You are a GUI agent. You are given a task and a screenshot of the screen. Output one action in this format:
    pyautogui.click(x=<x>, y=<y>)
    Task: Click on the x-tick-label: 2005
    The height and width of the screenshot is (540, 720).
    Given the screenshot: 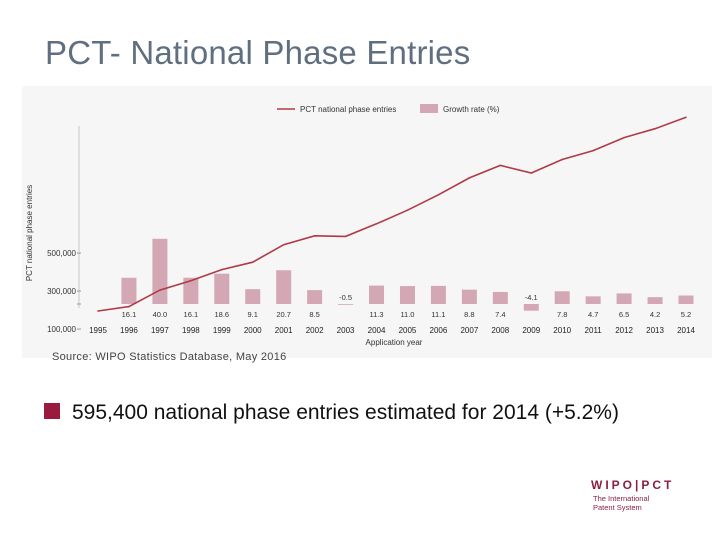 What is the action you would take?
    pyautogui.click(x=408, y=330)
    